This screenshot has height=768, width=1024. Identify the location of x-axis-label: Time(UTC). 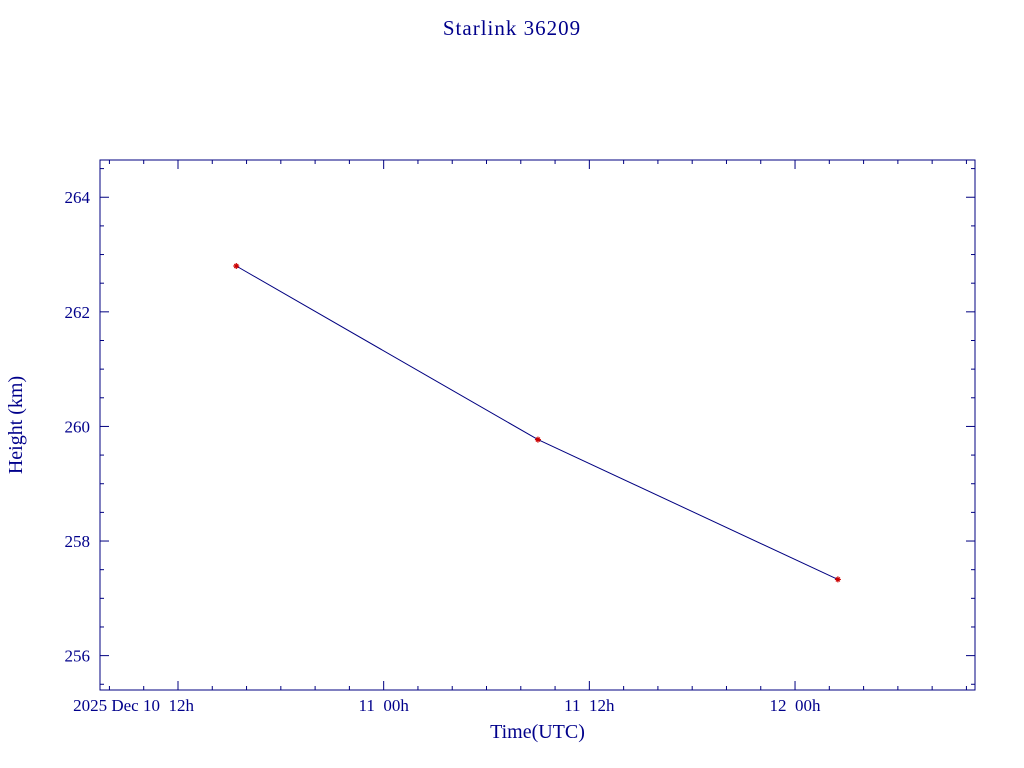
(537, 732).